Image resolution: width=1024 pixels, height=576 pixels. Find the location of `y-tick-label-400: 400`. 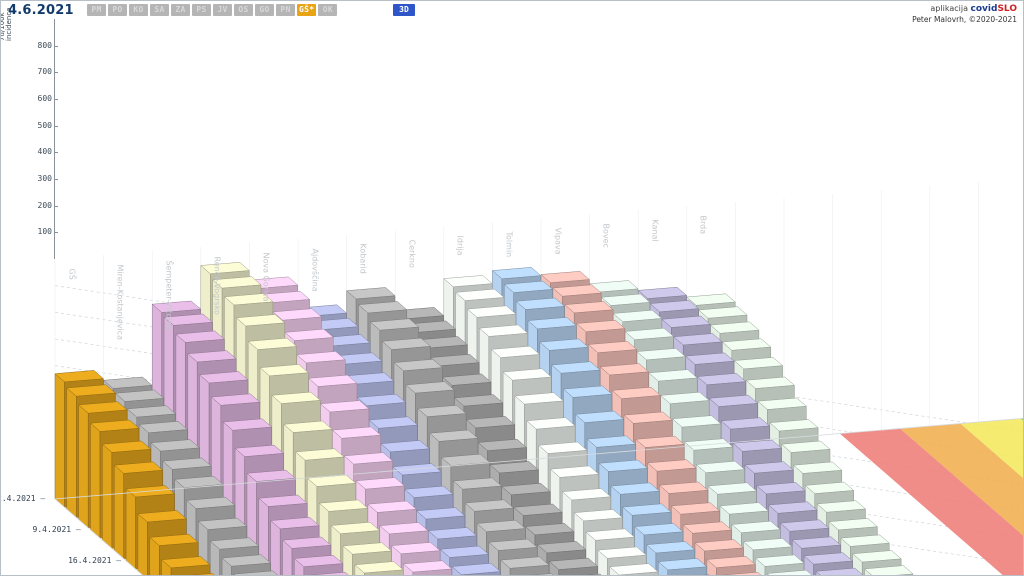

y-tick-label-400: 400 is located at coordinates (44, 152).